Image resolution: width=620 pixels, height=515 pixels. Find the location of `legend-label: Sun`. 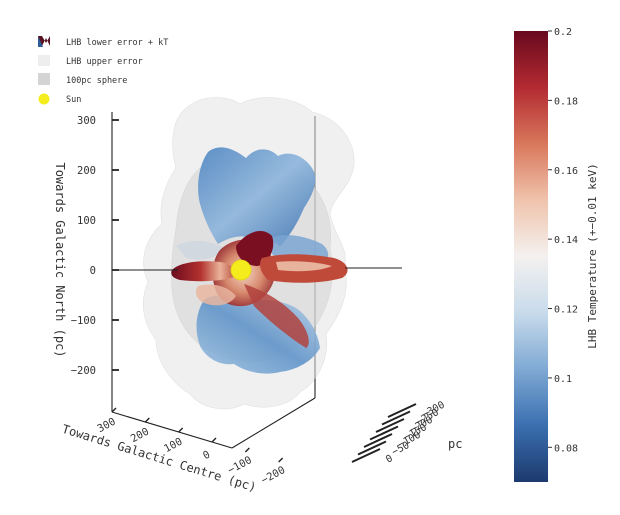

legend-label: Sun is located at coordinates (73, 100).